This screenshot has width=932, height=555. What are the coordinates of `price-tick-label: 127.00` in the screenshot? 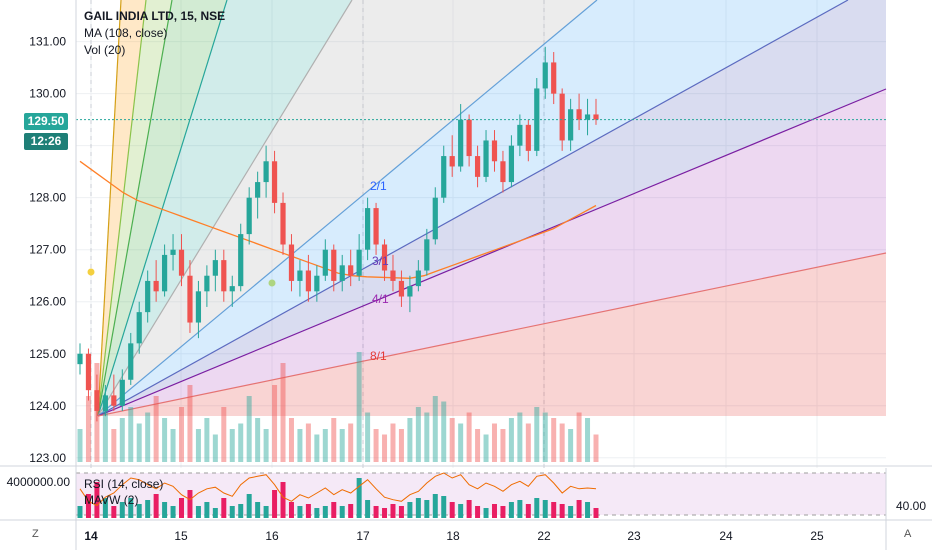 It's located at (47, 250).